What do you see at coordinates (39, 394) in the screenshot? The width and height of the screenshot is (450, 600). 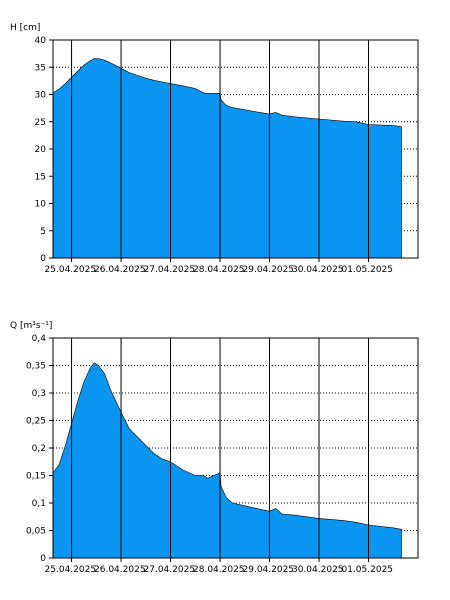 I see `y-tick-label: 0,3` at bounding box center [39, 394].